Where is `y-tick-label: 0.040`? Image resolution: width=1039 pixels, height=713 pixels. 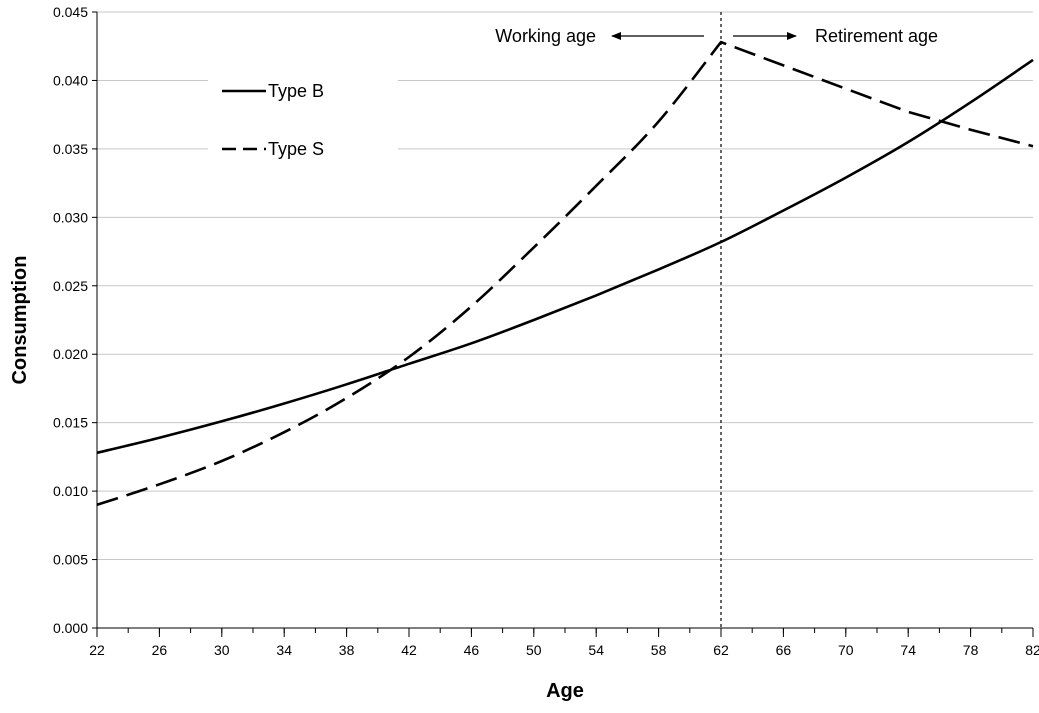 y-tick-label: 0.040 is located at coordinates (70, 80).